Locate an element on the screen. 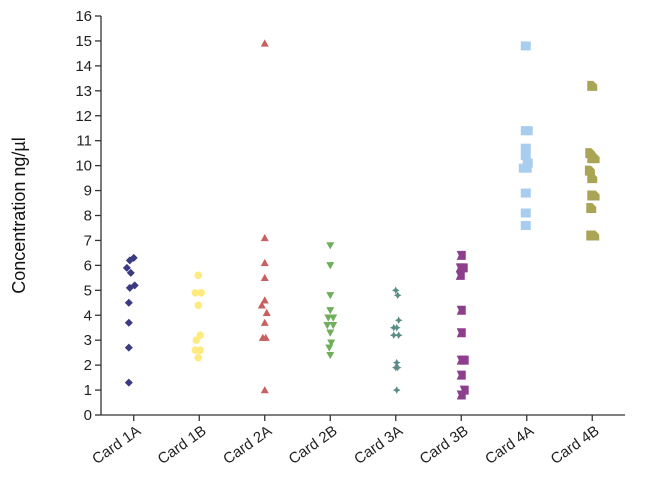 This screenshot has width=649, height=488. y-tick-label: 4 is located at coordinates (88, 315).